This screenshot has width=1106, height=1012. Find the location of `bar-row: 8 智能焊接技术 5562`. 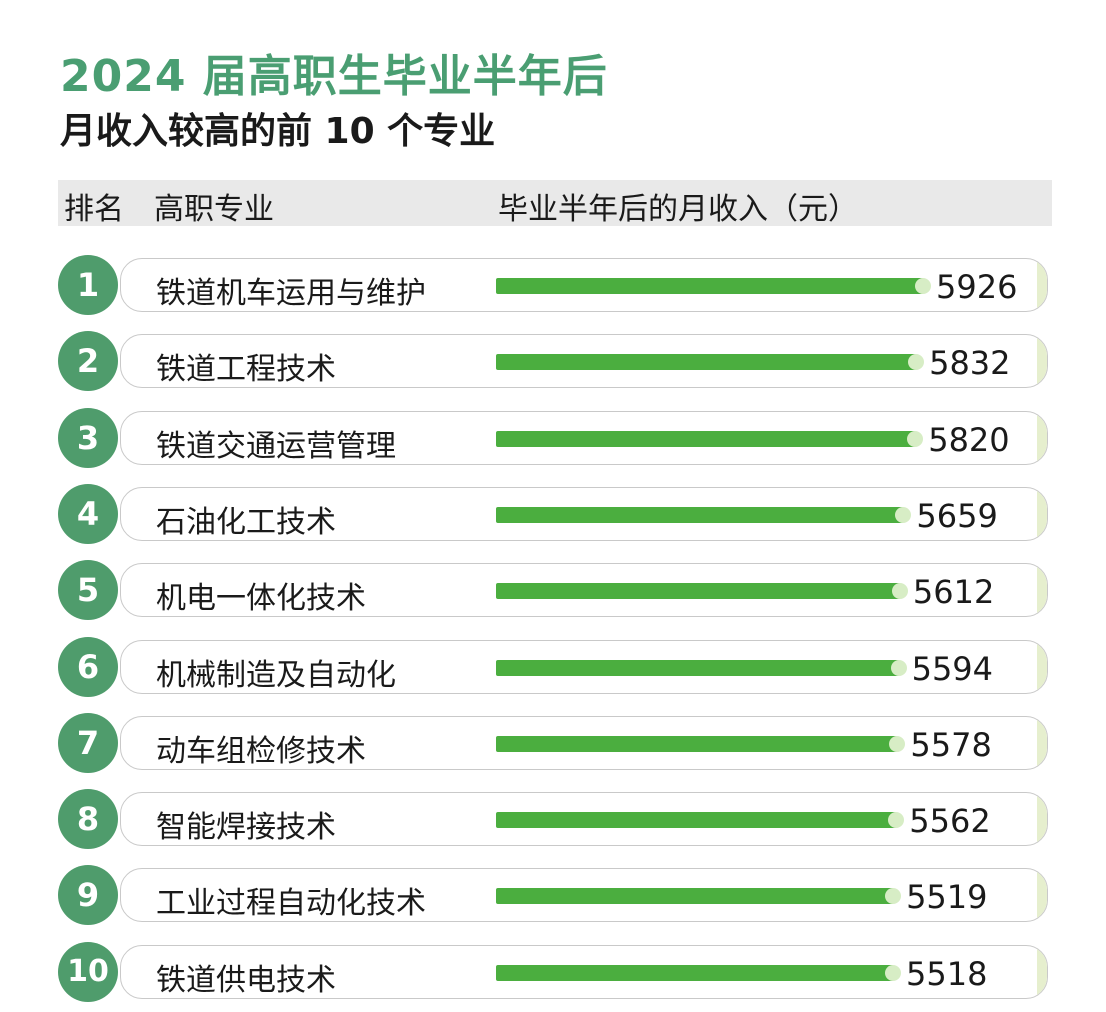

bar-row: 8 智能焊接技术 5562 is located at coordinates (555, 820).